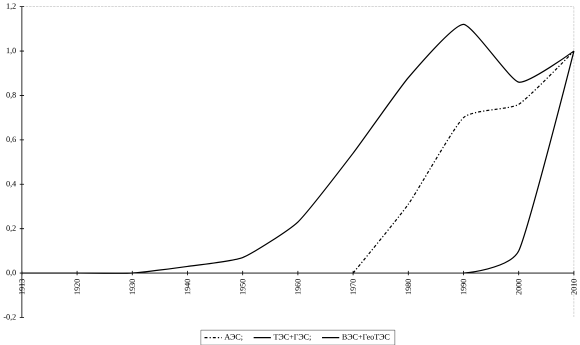 The width and height of the screenshot is (580, 345). Describe the element at coordinates (11, 95) in the screenshot. I see `y-tick-label: 0,8` at that location.